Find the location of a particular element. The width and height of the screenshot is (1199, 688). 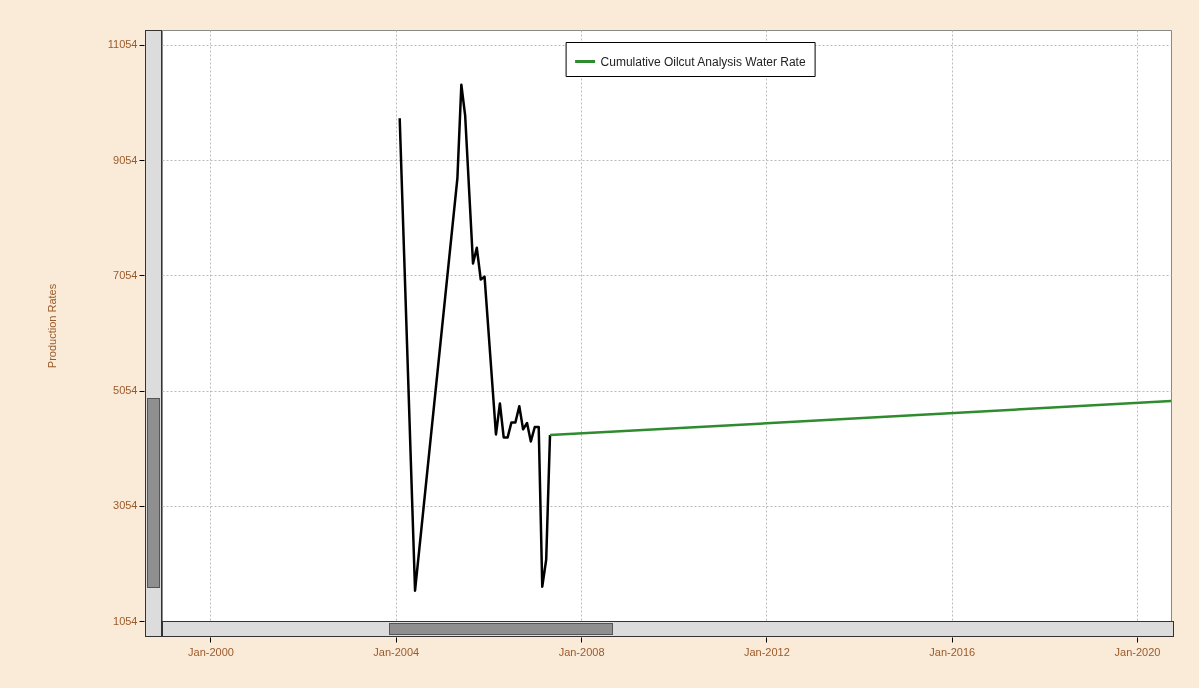

y-tick-label: 3054 is located at coordinates (125, 505).